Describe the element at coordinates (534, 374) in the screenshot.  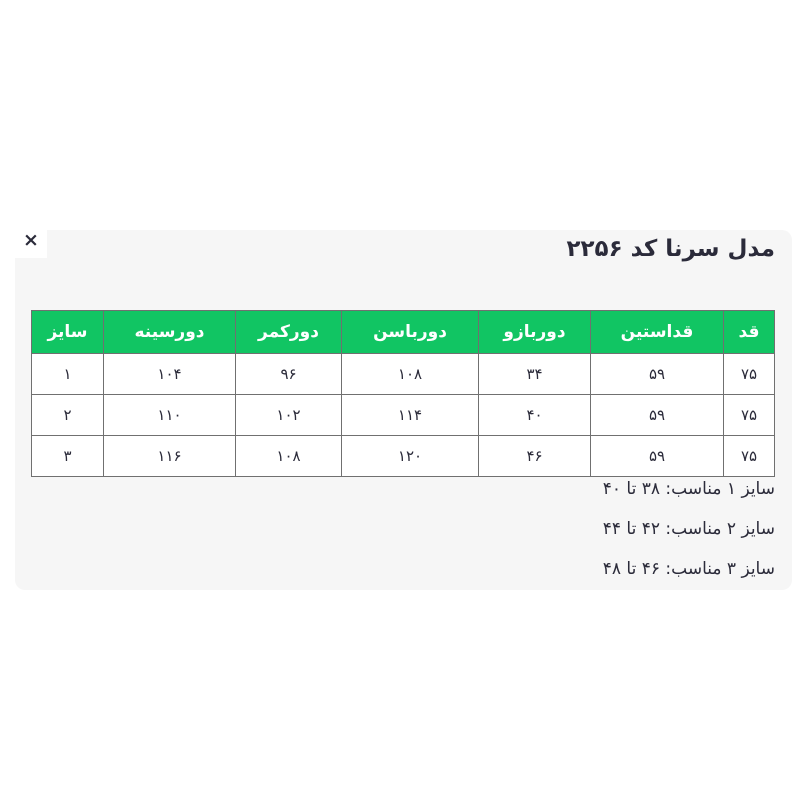
I see `table-cell: ۳۴` at that location.